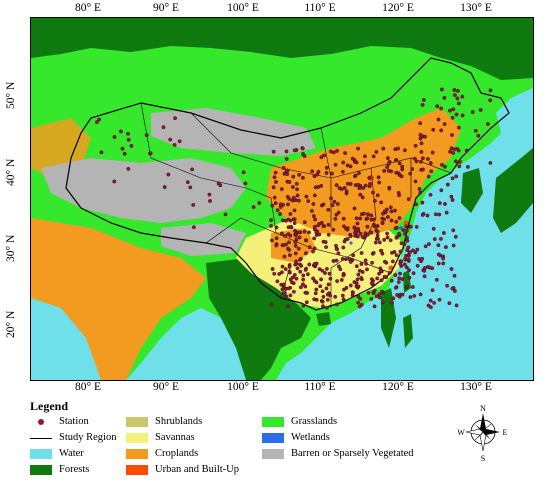 This screenshot has height=482, width=550. I want to click on legend-item-urban: Urban and Built-Up, so click(182, 469).